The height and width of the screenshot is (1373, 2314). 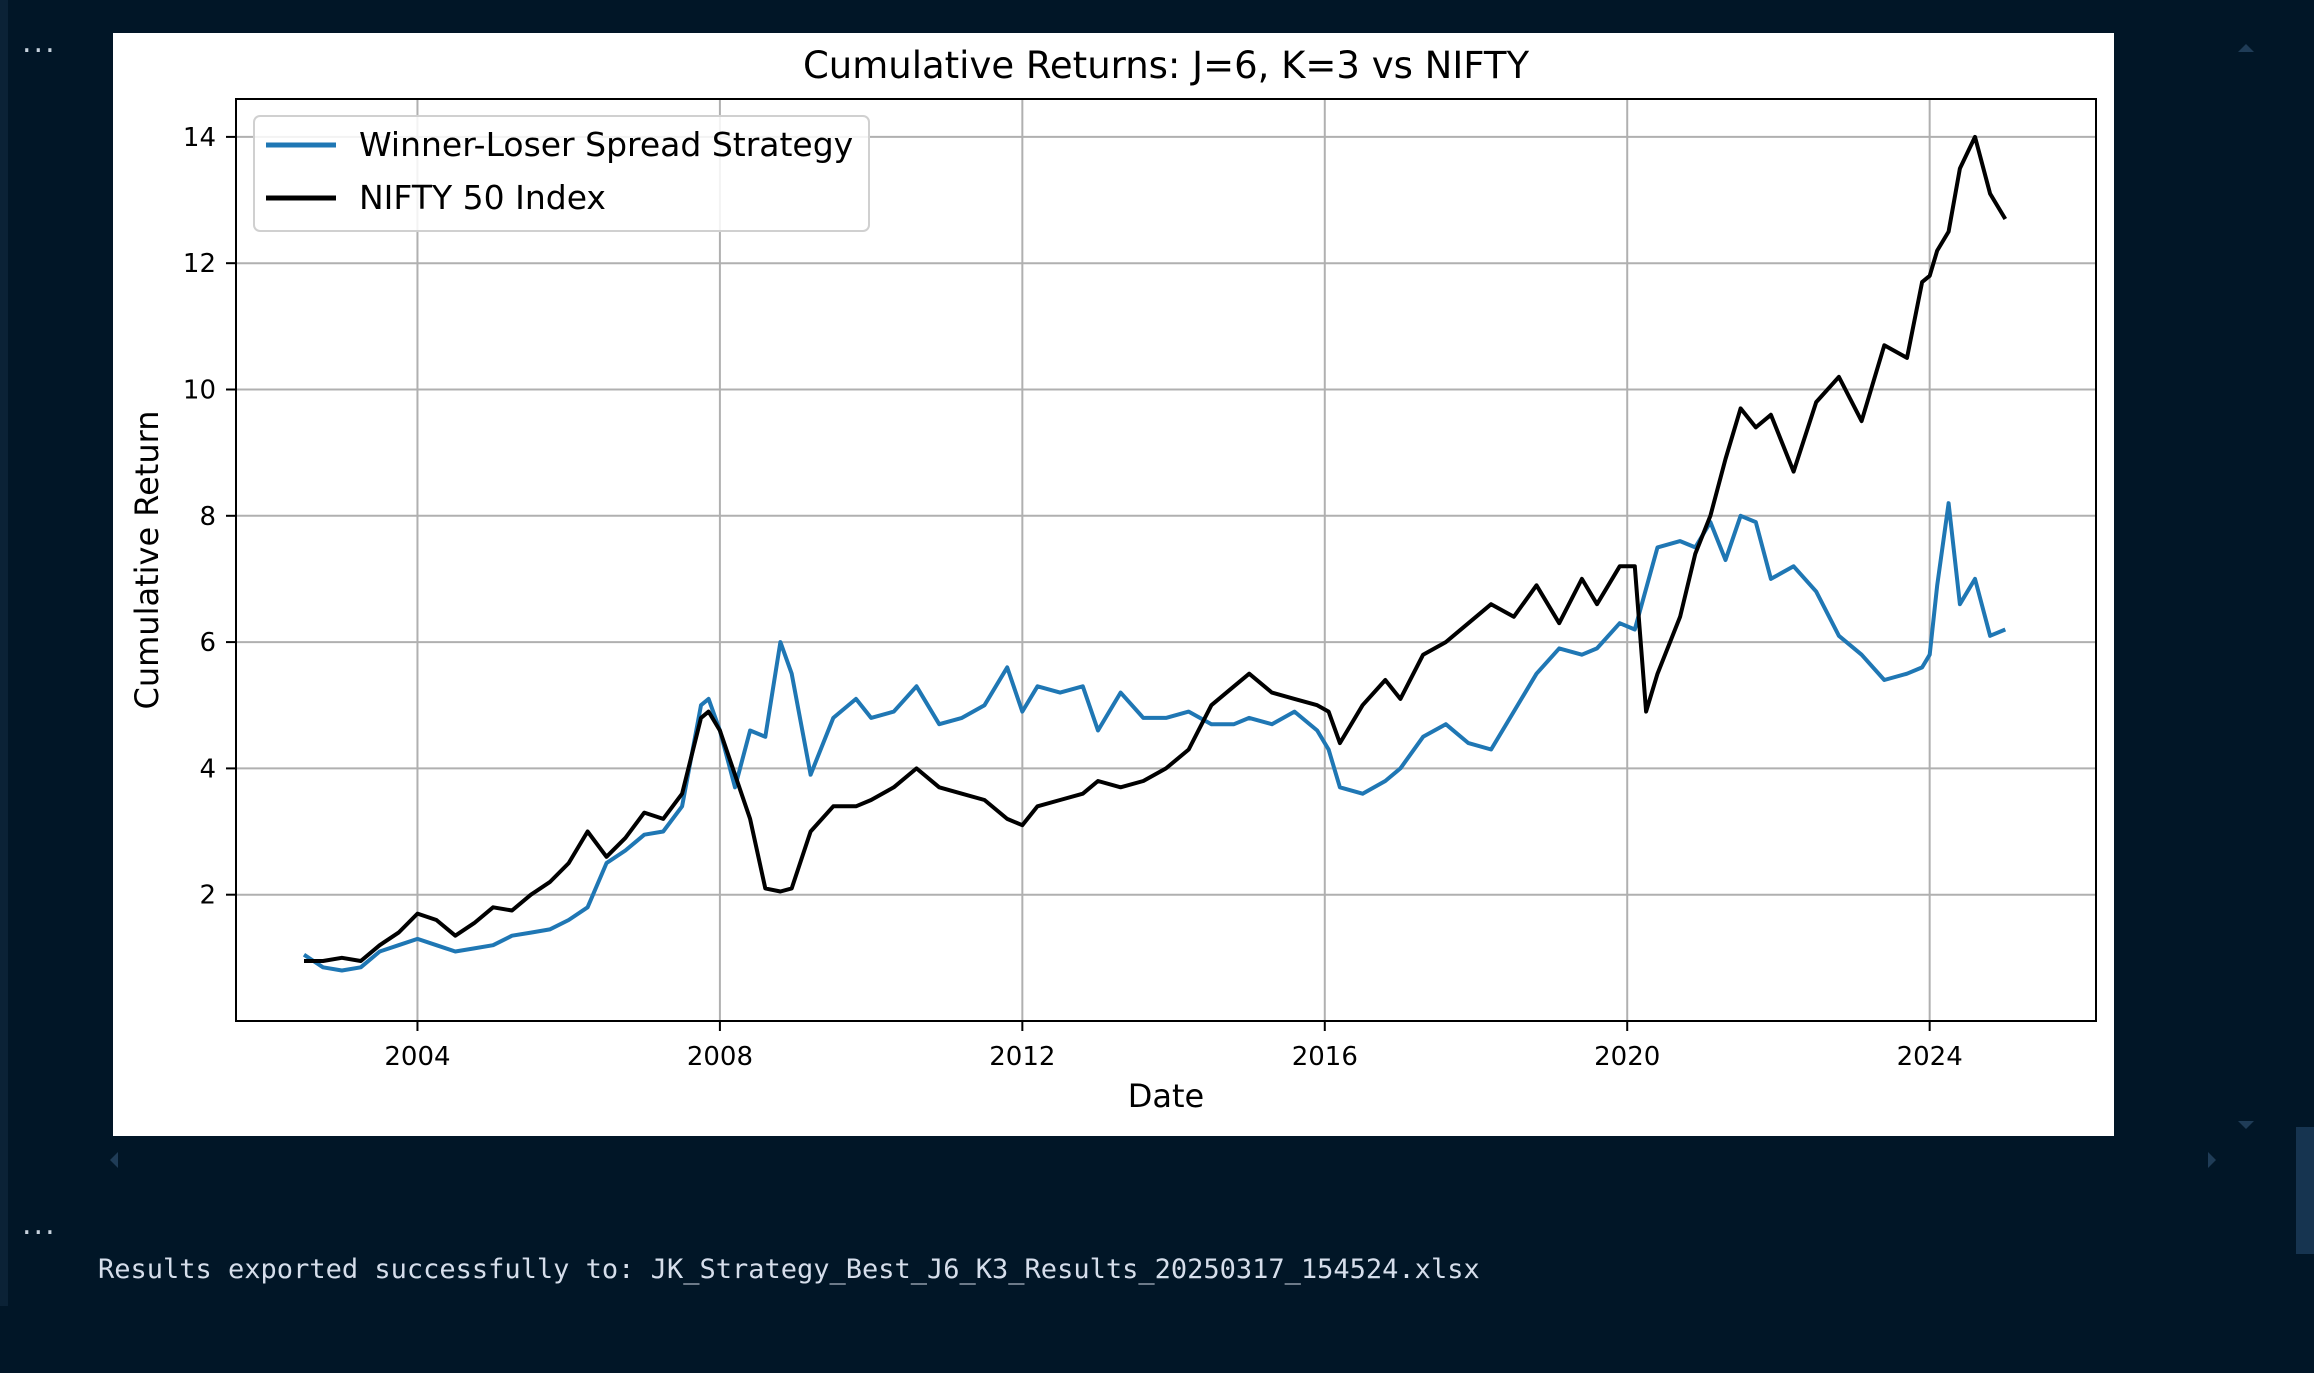 What do you see at coordinates (199, 390) in the screenshot?
I see `y-tick-label: 10` at bounding box center [199, 390].